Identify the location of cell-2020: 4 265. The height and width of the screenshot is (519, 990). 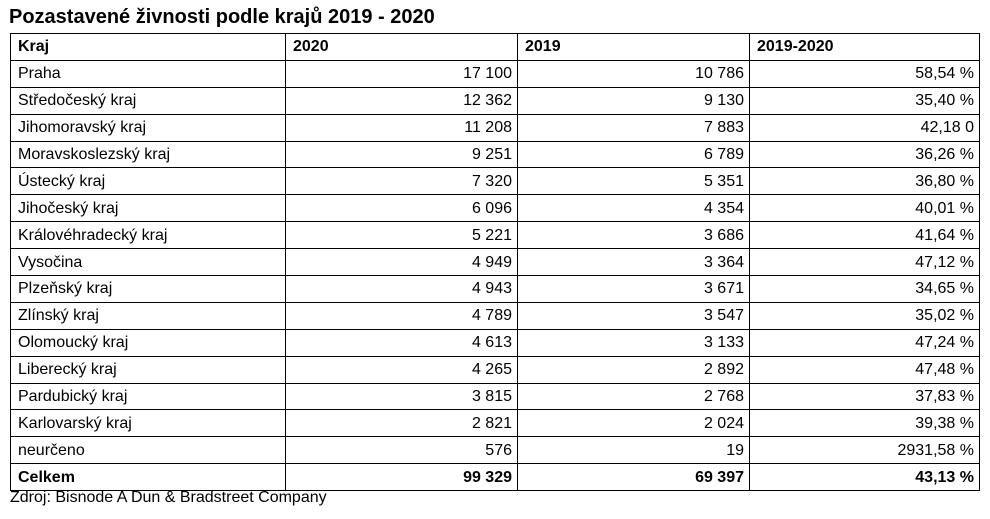
(401, 369).